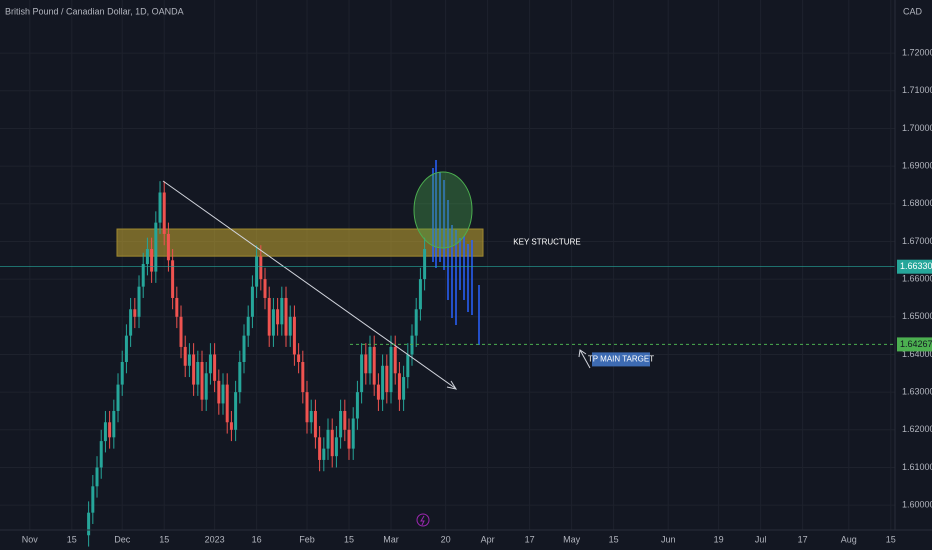 This screenshot has height=550, width=932. I want to click on y-tick-label: 1.62000, so click(917, 429).